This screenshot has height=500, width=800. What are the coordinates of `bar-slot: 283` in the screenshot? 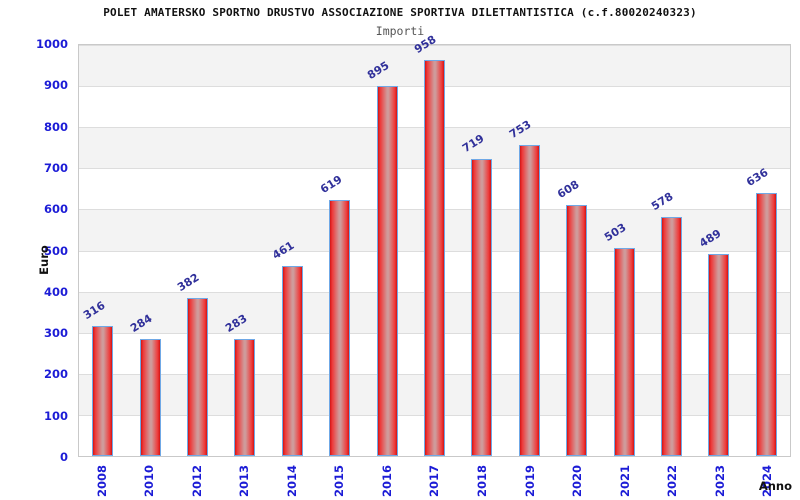 It's located at (244, 250).